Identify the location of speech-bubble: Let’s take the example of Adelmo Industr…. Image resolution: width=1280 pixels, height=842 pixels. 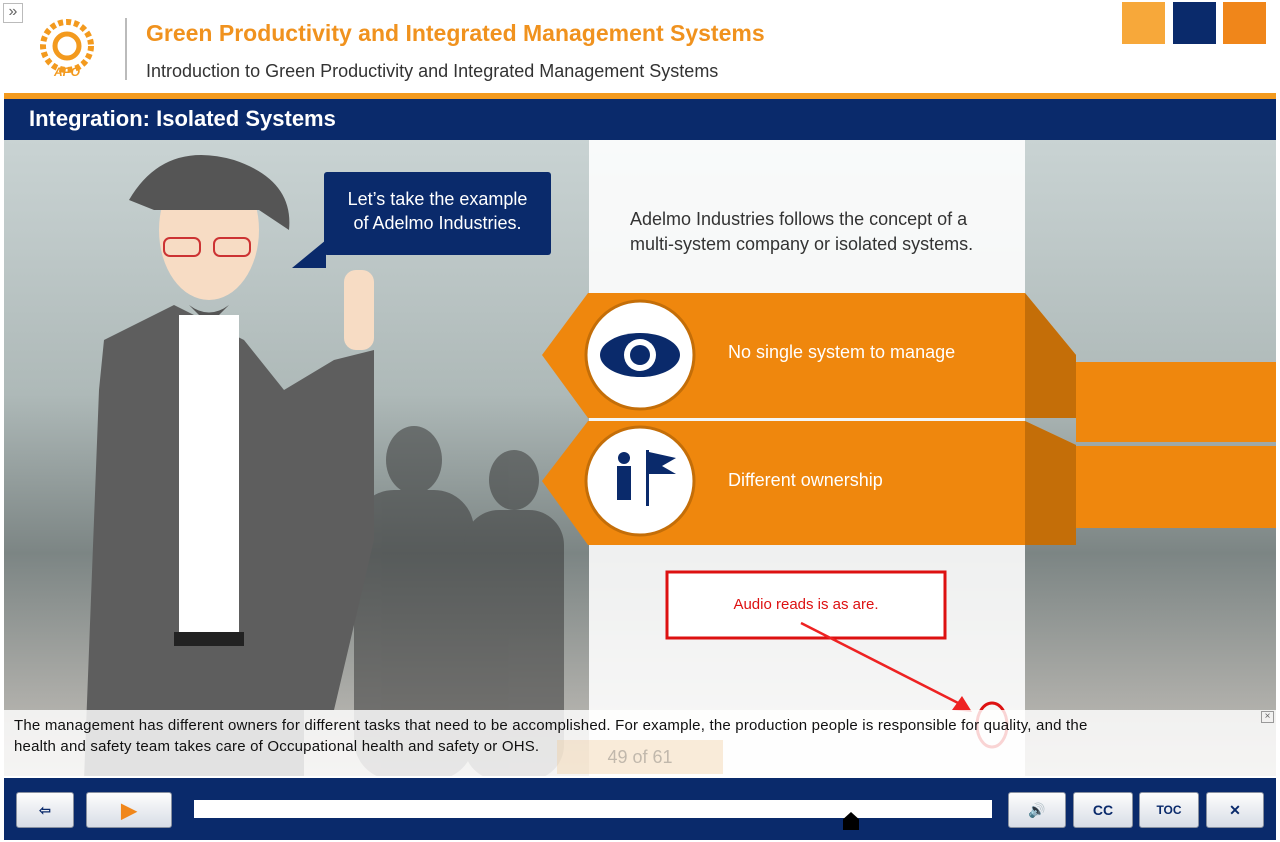
(437, 211).